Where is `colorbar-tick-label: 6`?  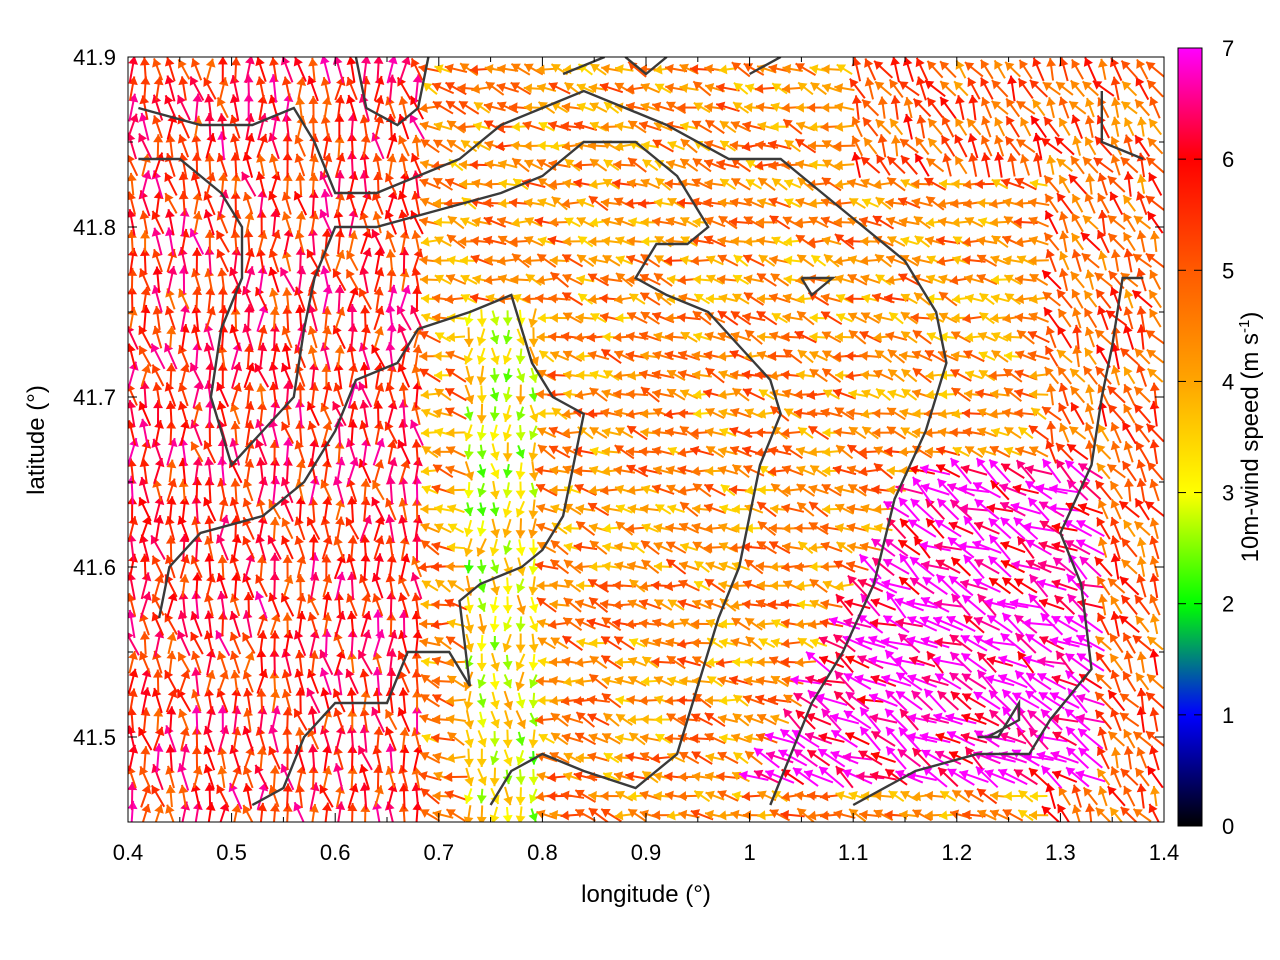
colorbar-tick-label: 6 is located at coordinates (1228, 159).